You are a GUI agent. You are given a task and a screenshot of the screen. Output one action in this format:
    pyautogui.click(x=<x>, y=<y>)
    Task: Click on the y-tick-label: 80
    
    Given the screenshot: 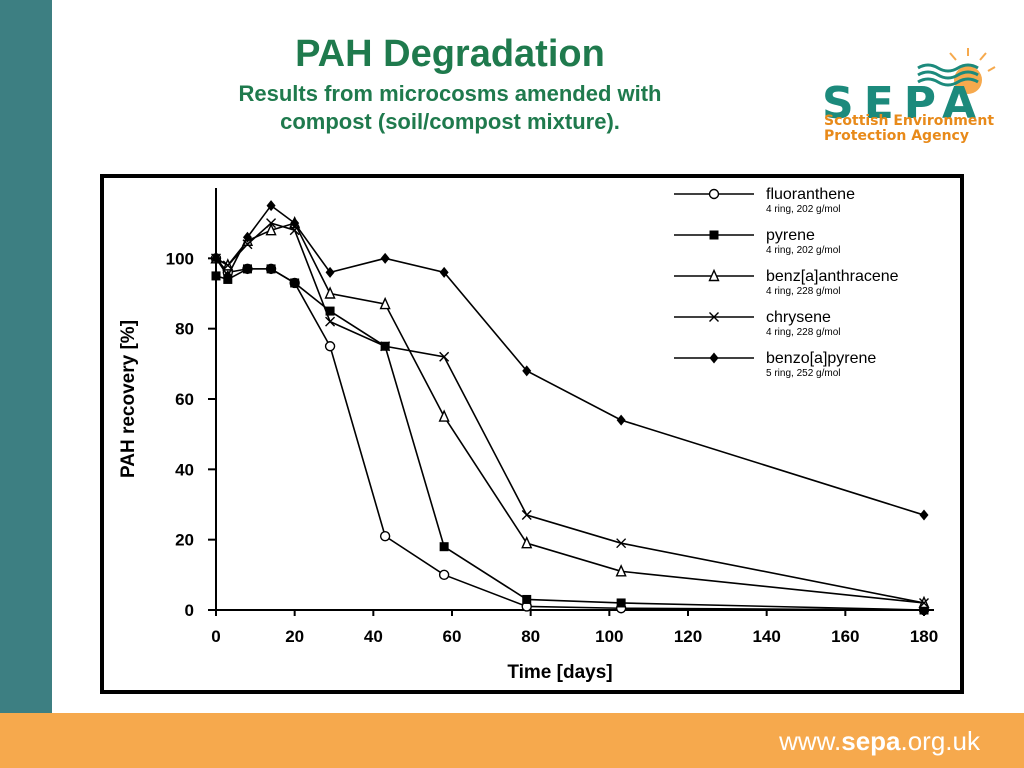 What is the action you would take?
    pyautogui.click(x=184, y=329)
    